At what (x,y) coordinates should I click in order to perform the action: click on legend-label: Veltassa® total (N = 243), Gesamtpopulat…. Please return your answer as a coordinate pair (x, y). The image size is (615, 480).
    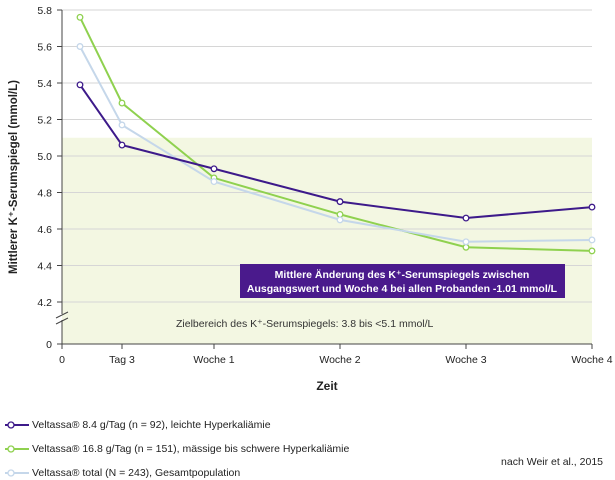
    Looking at the image, I should click on (136, 473).